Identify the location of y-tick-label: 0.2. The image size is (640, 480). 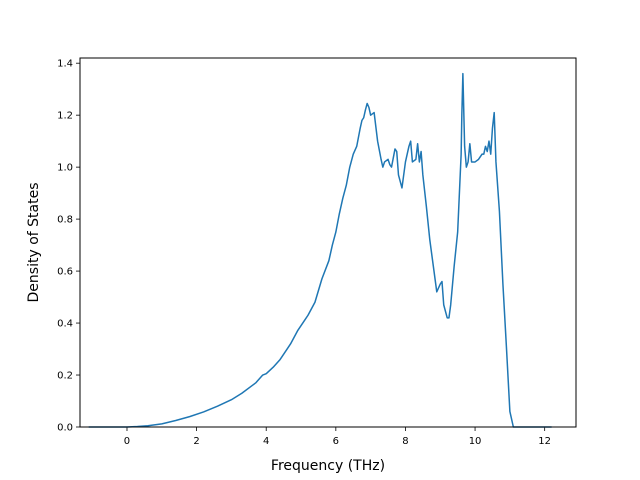
(65, 376).